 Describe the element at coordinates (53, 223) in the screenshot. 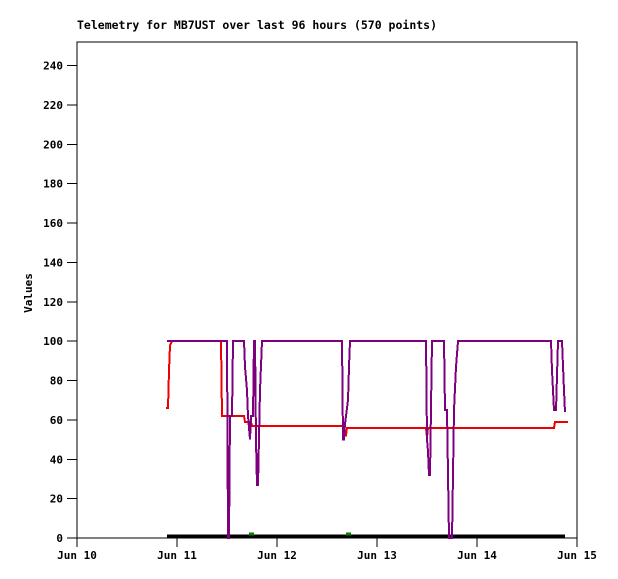

I see `y-tick-label: 160` at that location.